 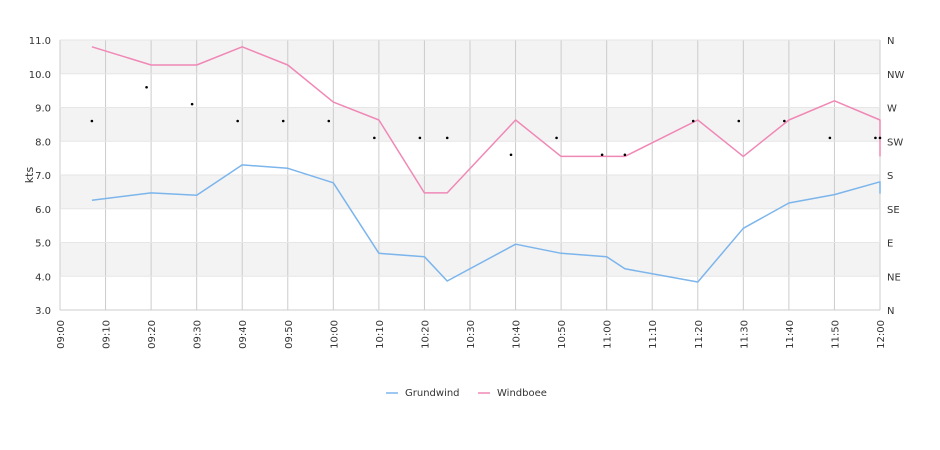 I want to click on x-tick-label: 10:00, so click(x=334, y=334).